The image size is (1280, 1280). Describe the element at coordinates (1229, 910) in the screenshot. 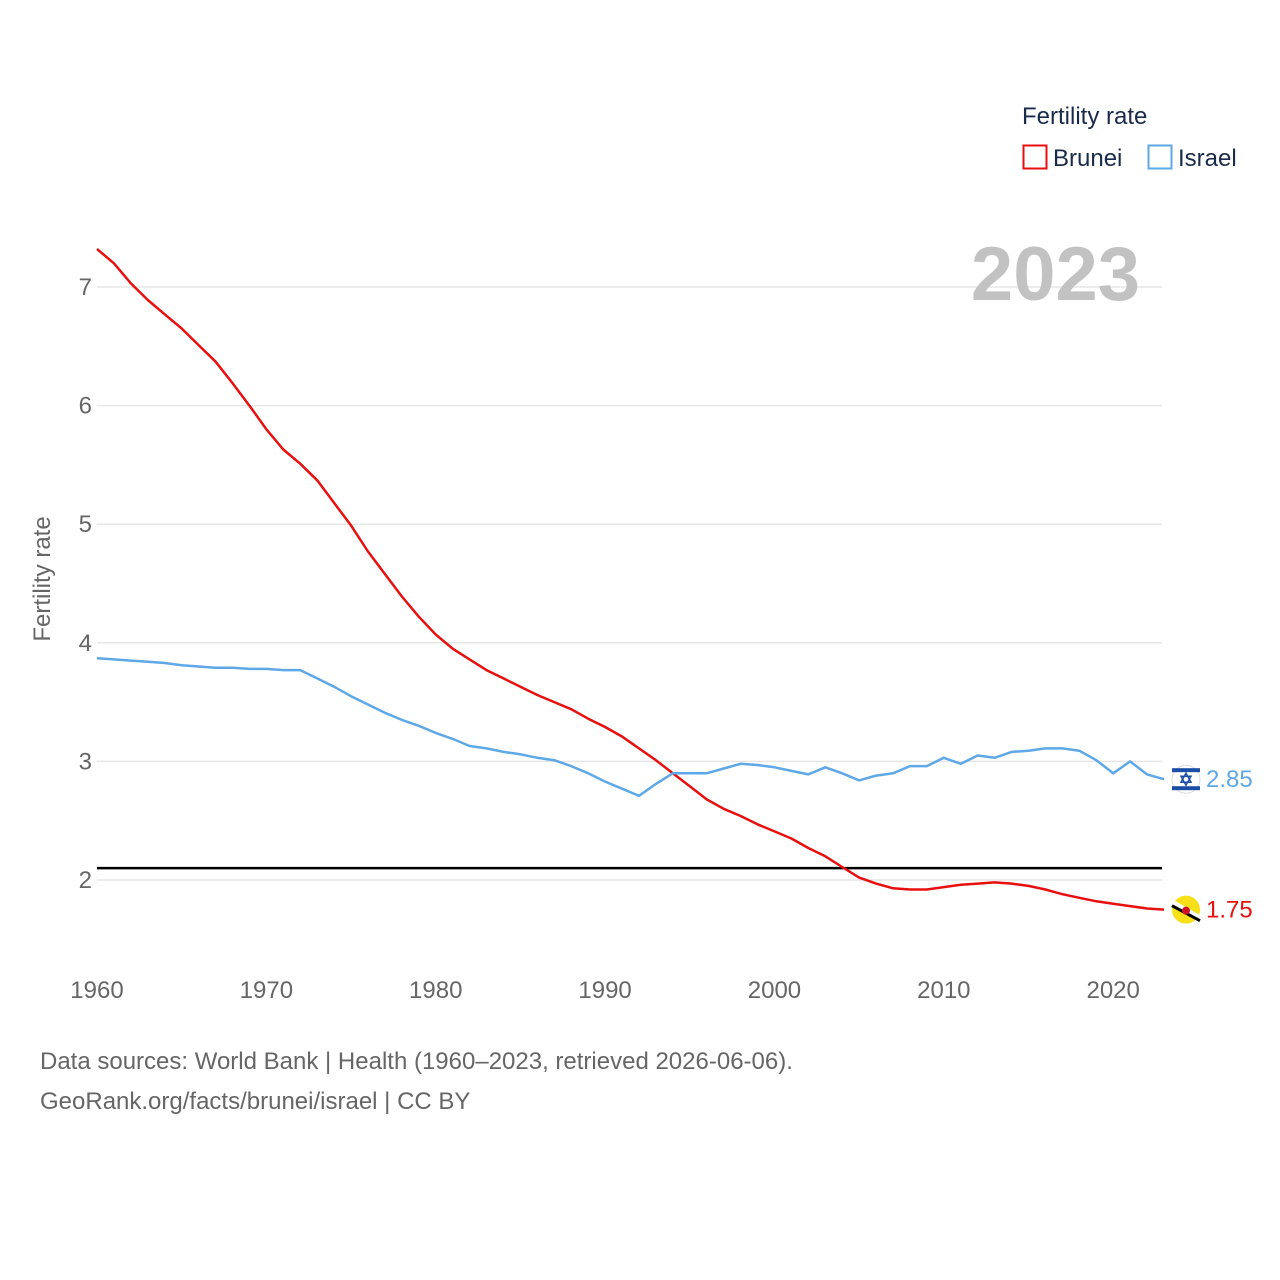

I see `end-value-label-brunei: 1.75` at that location.